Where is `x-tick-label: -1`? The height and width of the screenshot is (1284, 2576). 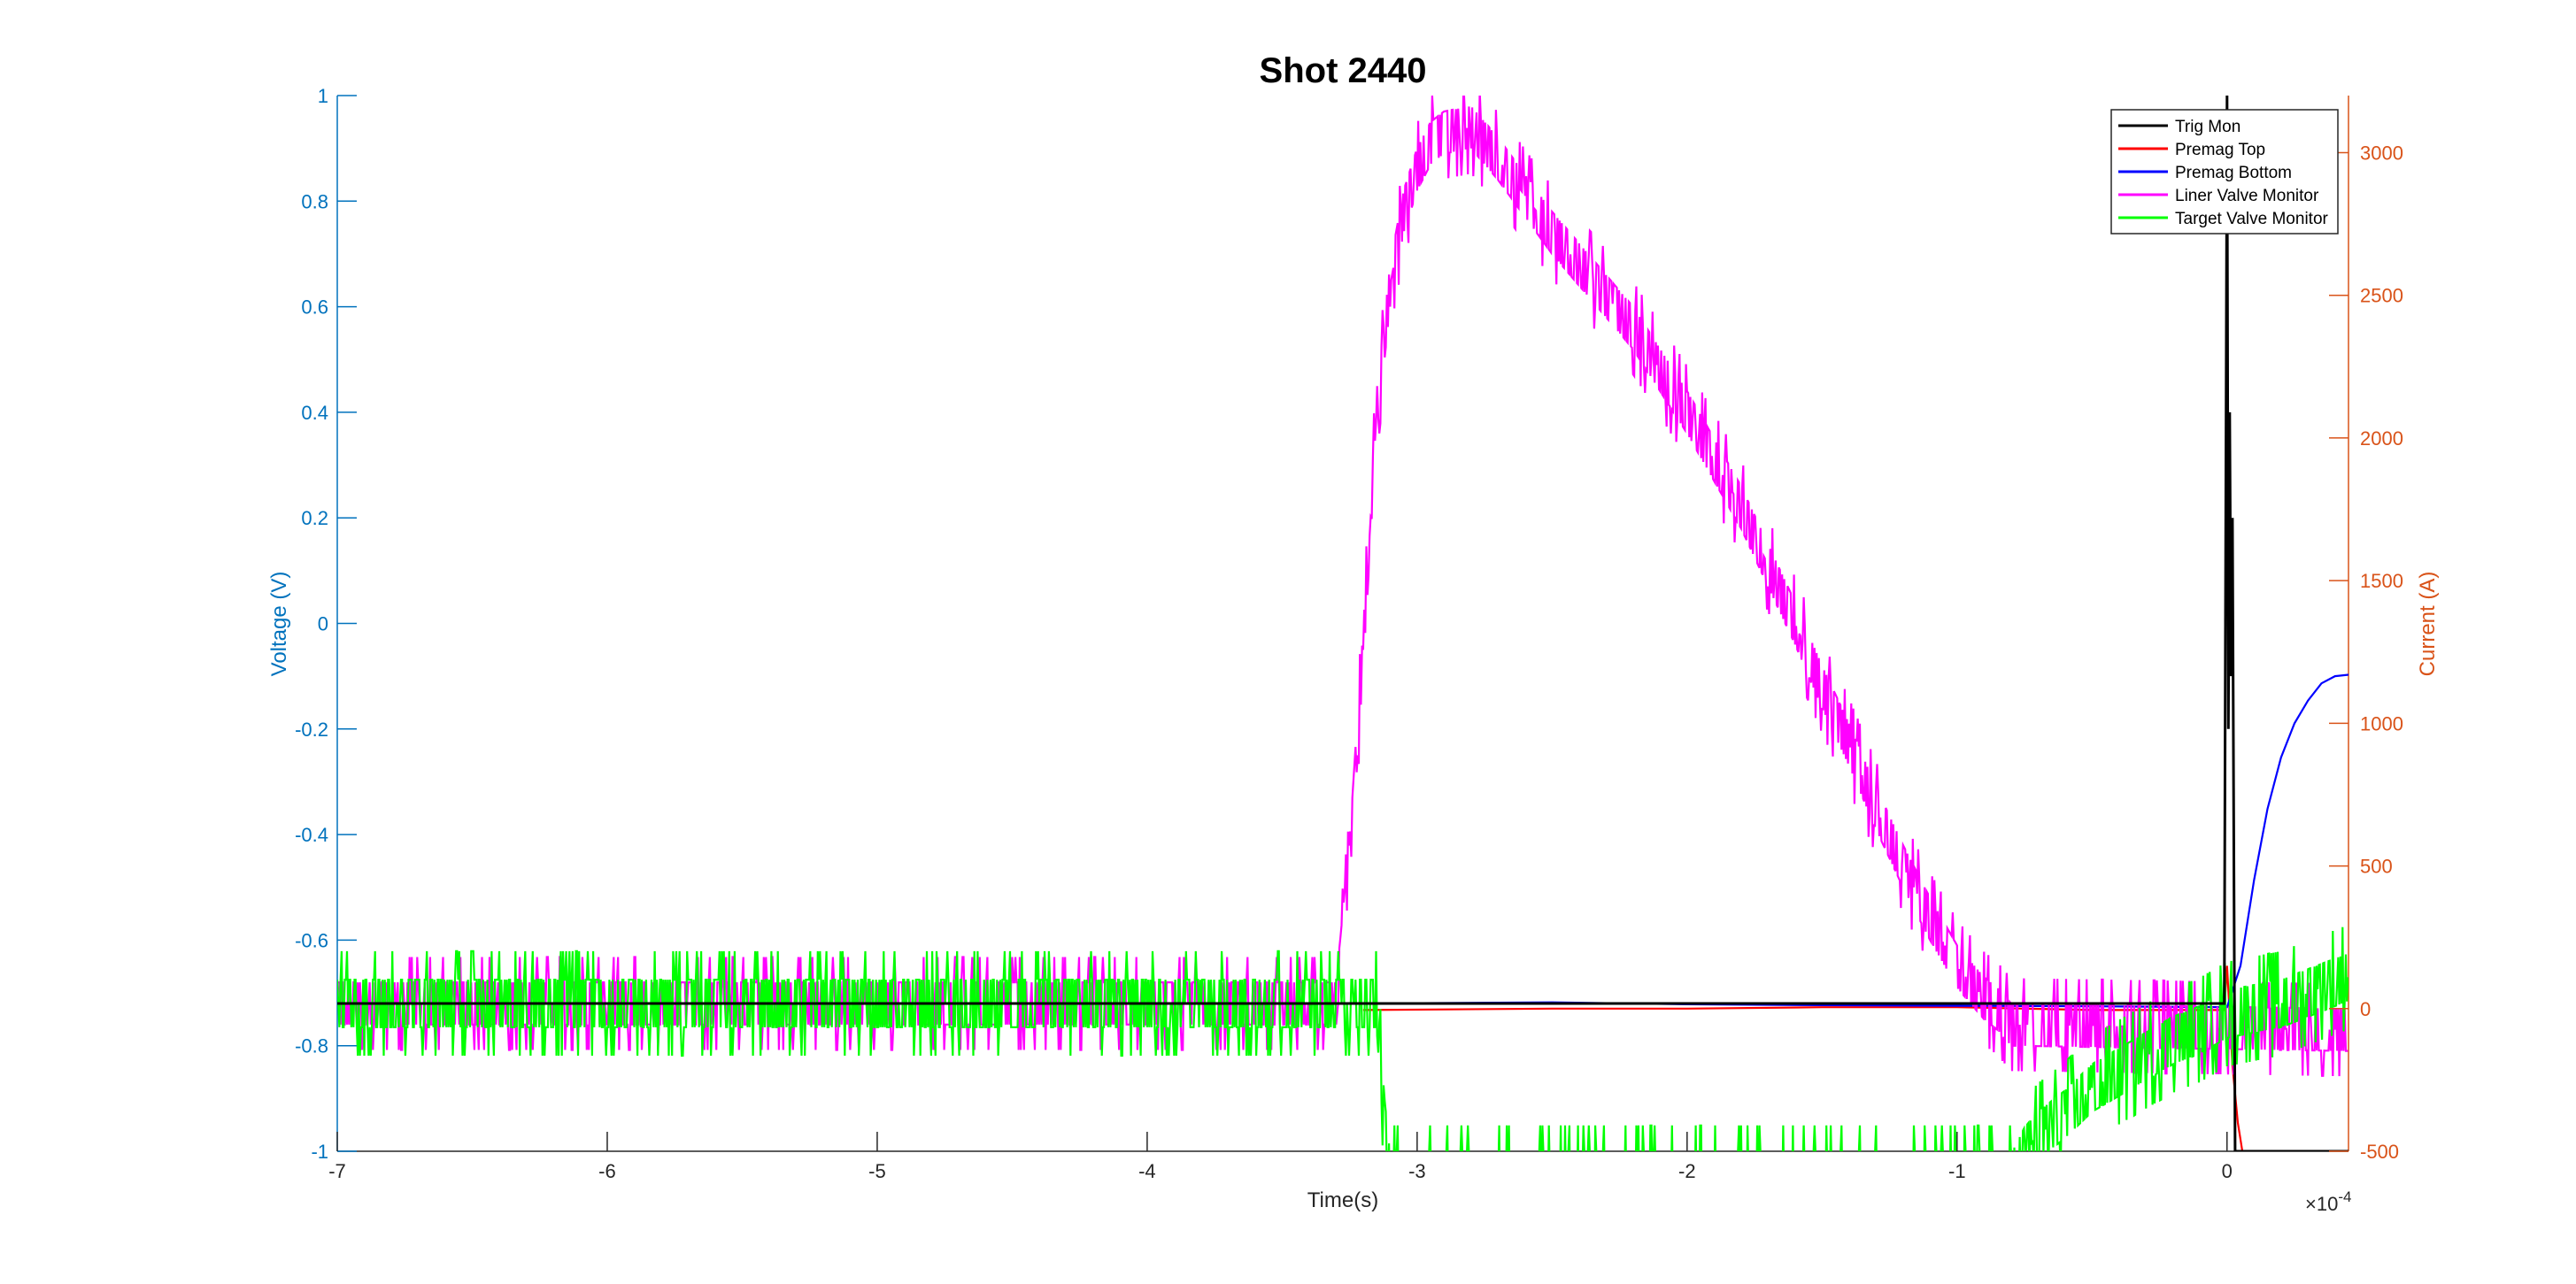
x-tick-label: -1 is located at coordinates (1957, 1171).